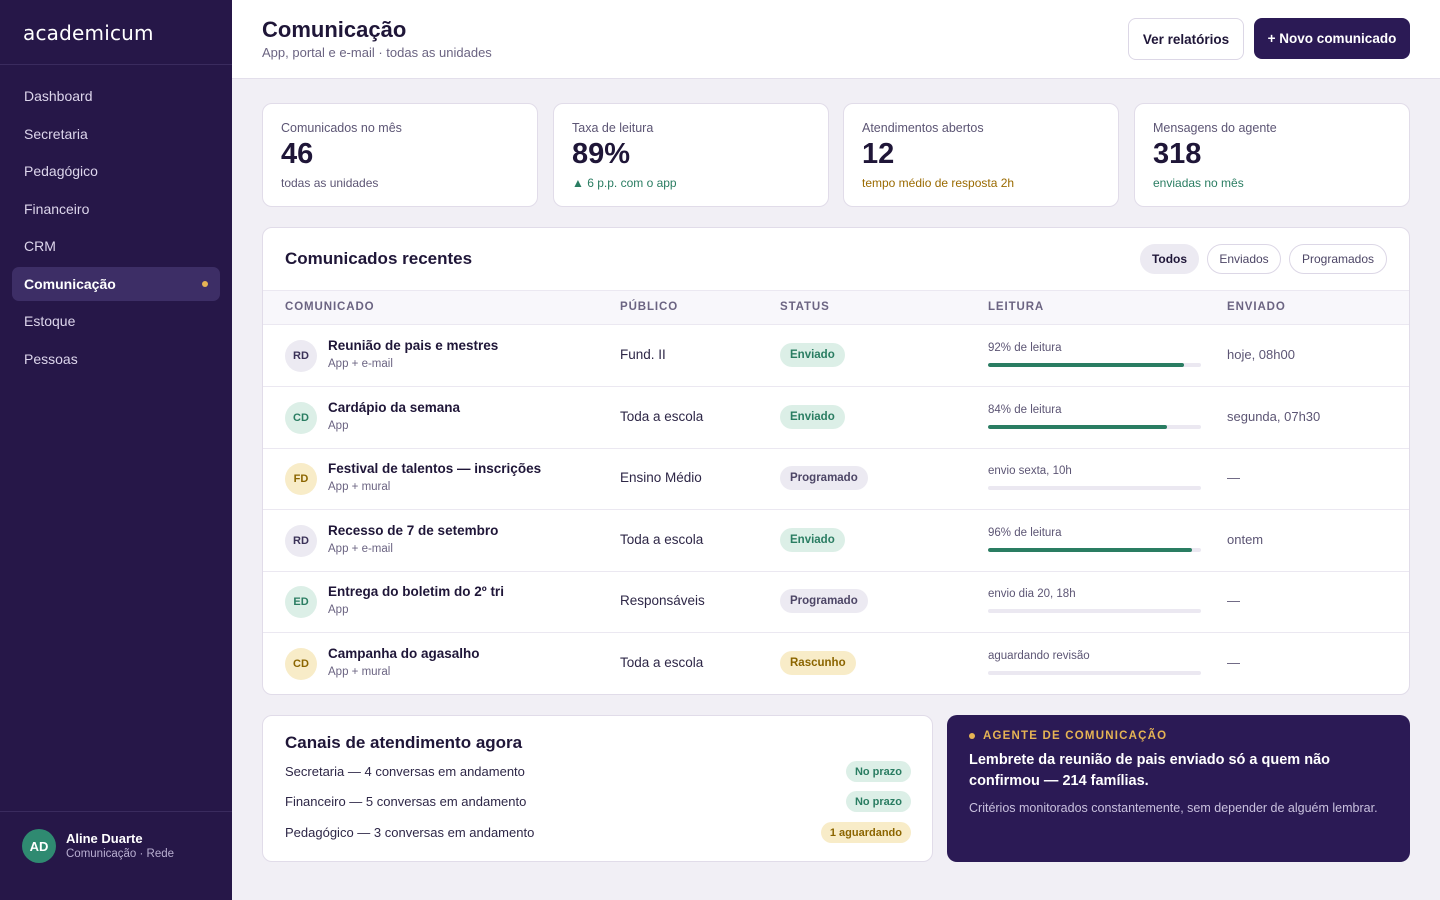  What do you see at coordinates (1025, 410) in the screenshot?
I see `reading-text: 84% de leitura` at bounding box center [1025, 410].